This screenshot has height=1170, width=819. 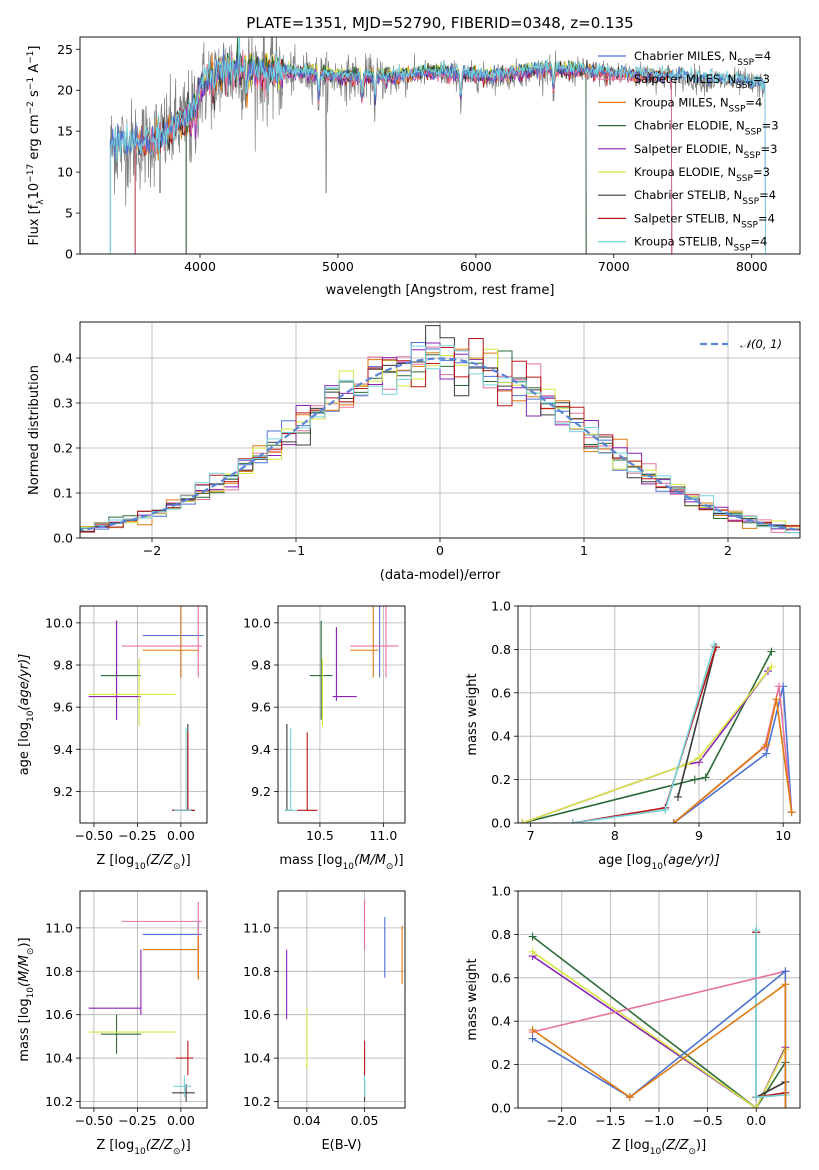 I want to click on age-z-ylabel-part: age [log, so click(x=24, y=748).